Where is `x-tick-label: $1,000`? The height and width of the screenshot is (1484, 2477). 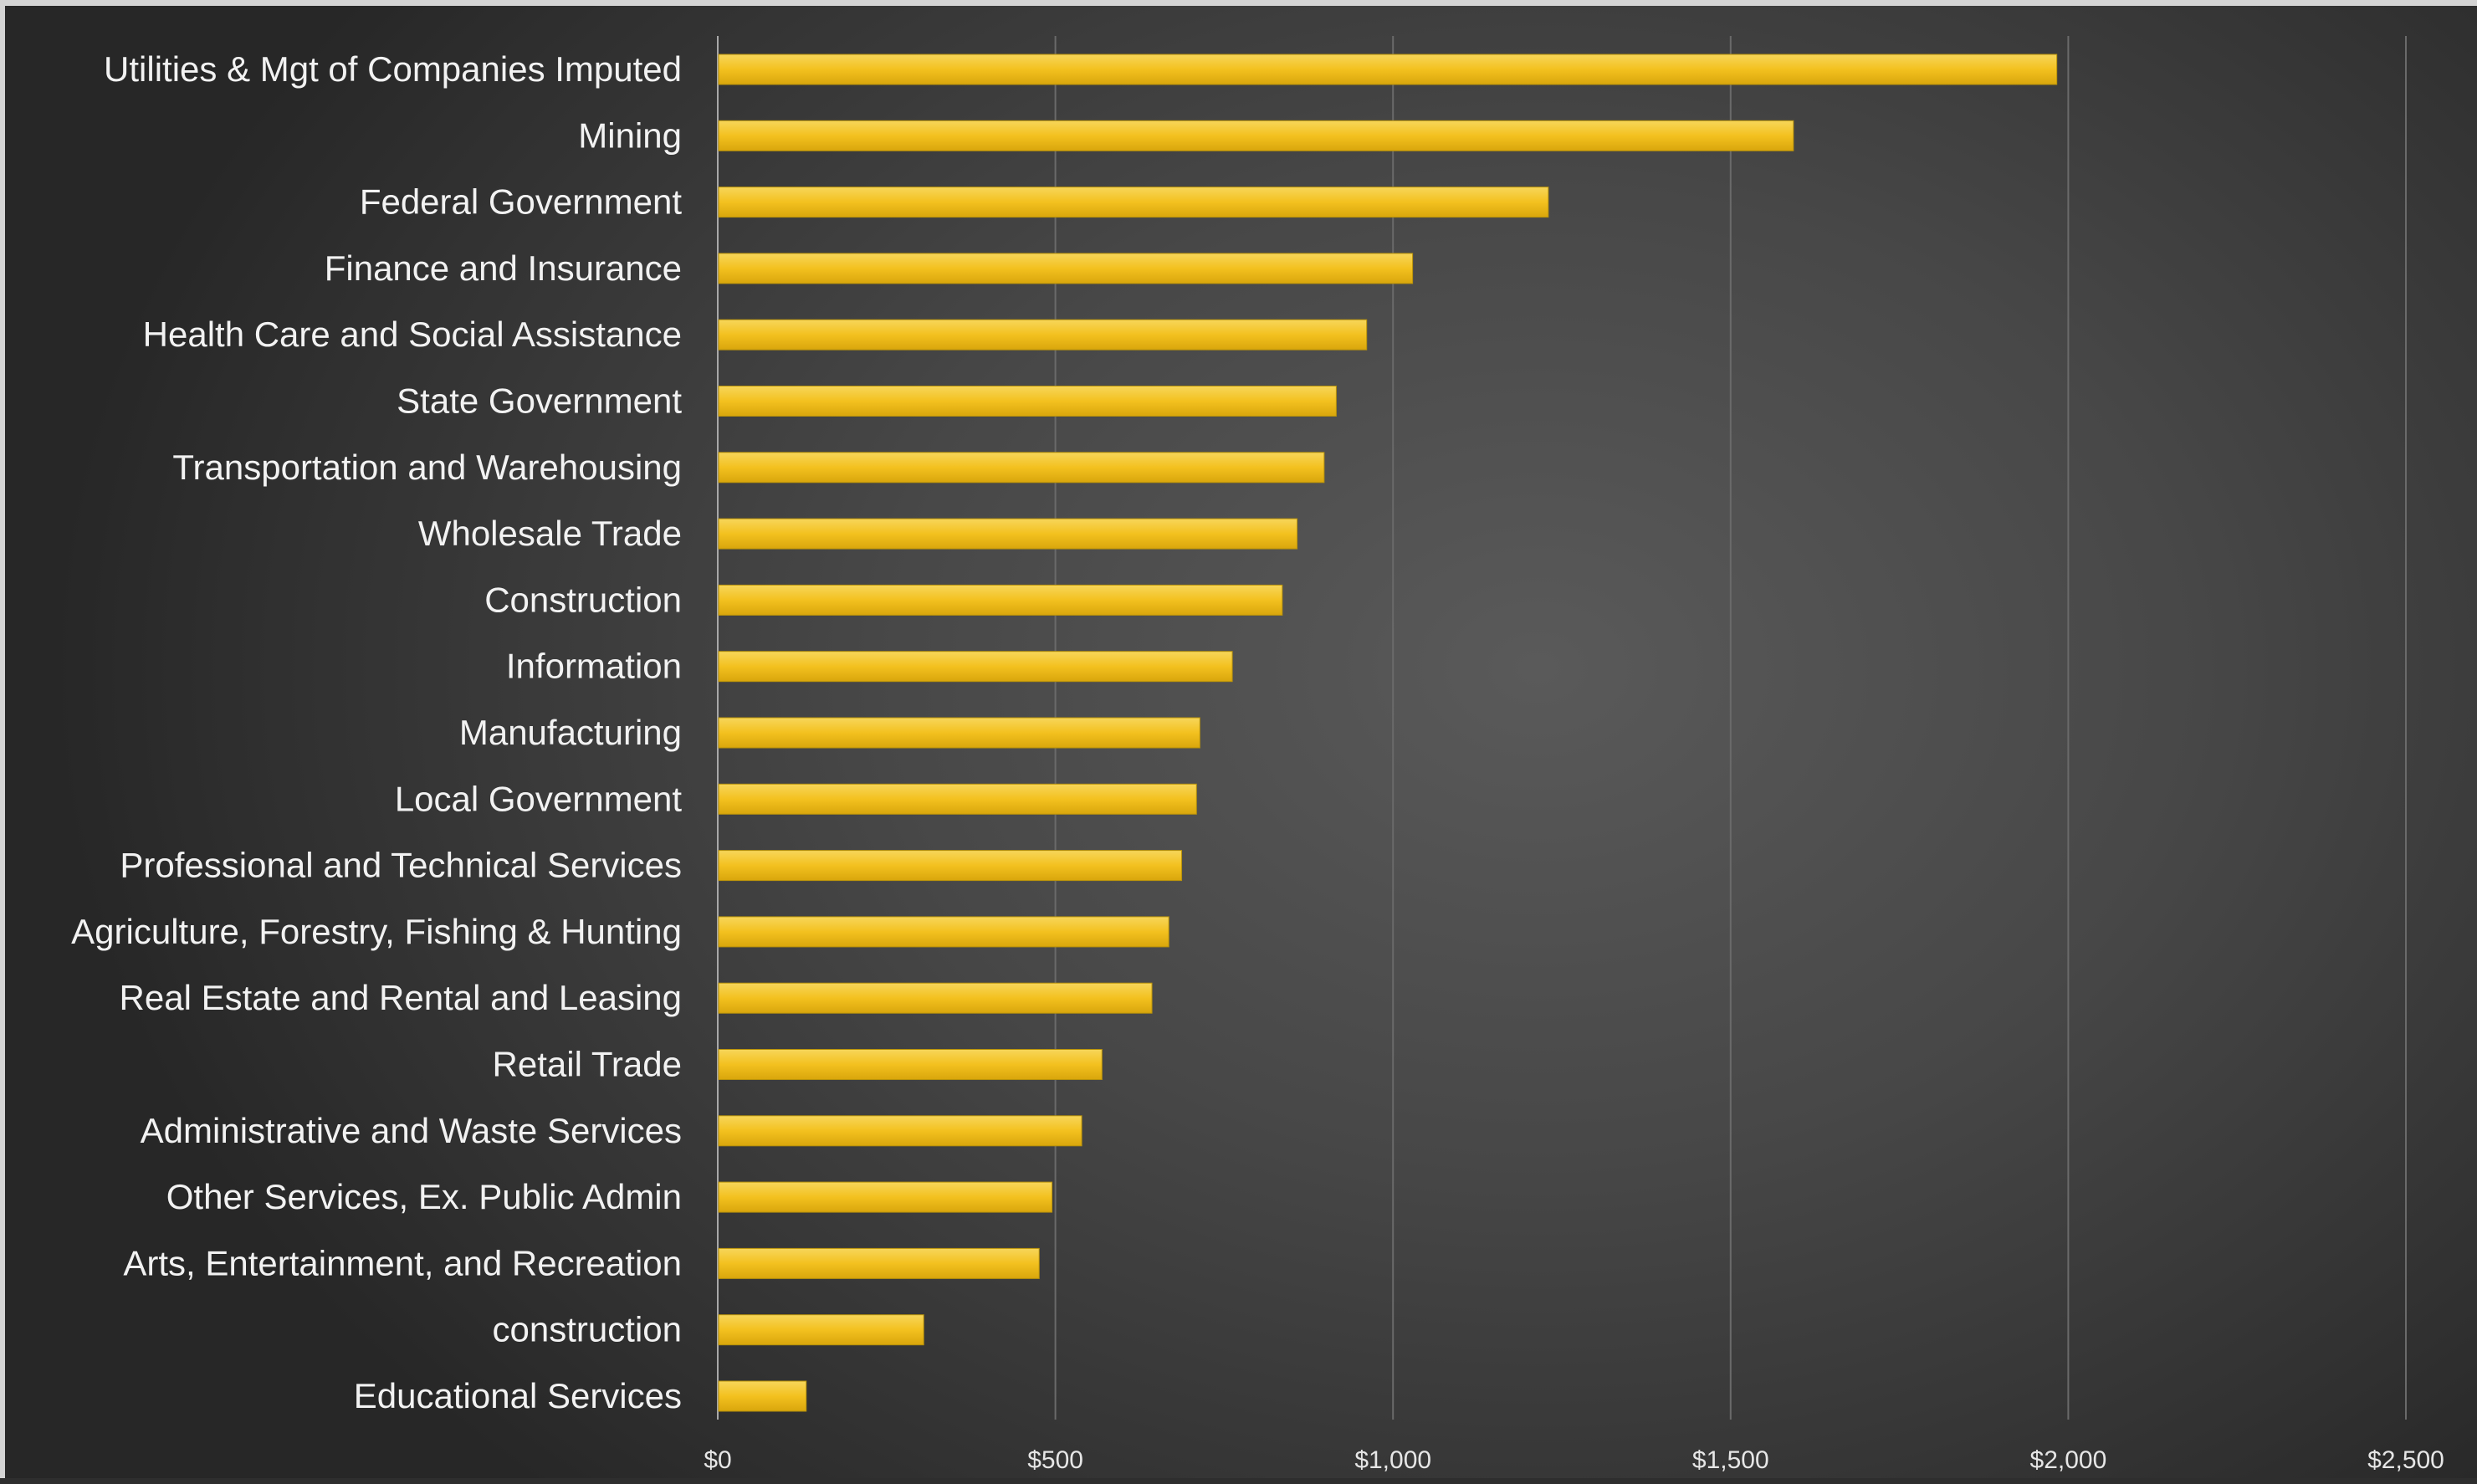 x-tick-label: $1,000 is located at coordinates (1392, 1460).